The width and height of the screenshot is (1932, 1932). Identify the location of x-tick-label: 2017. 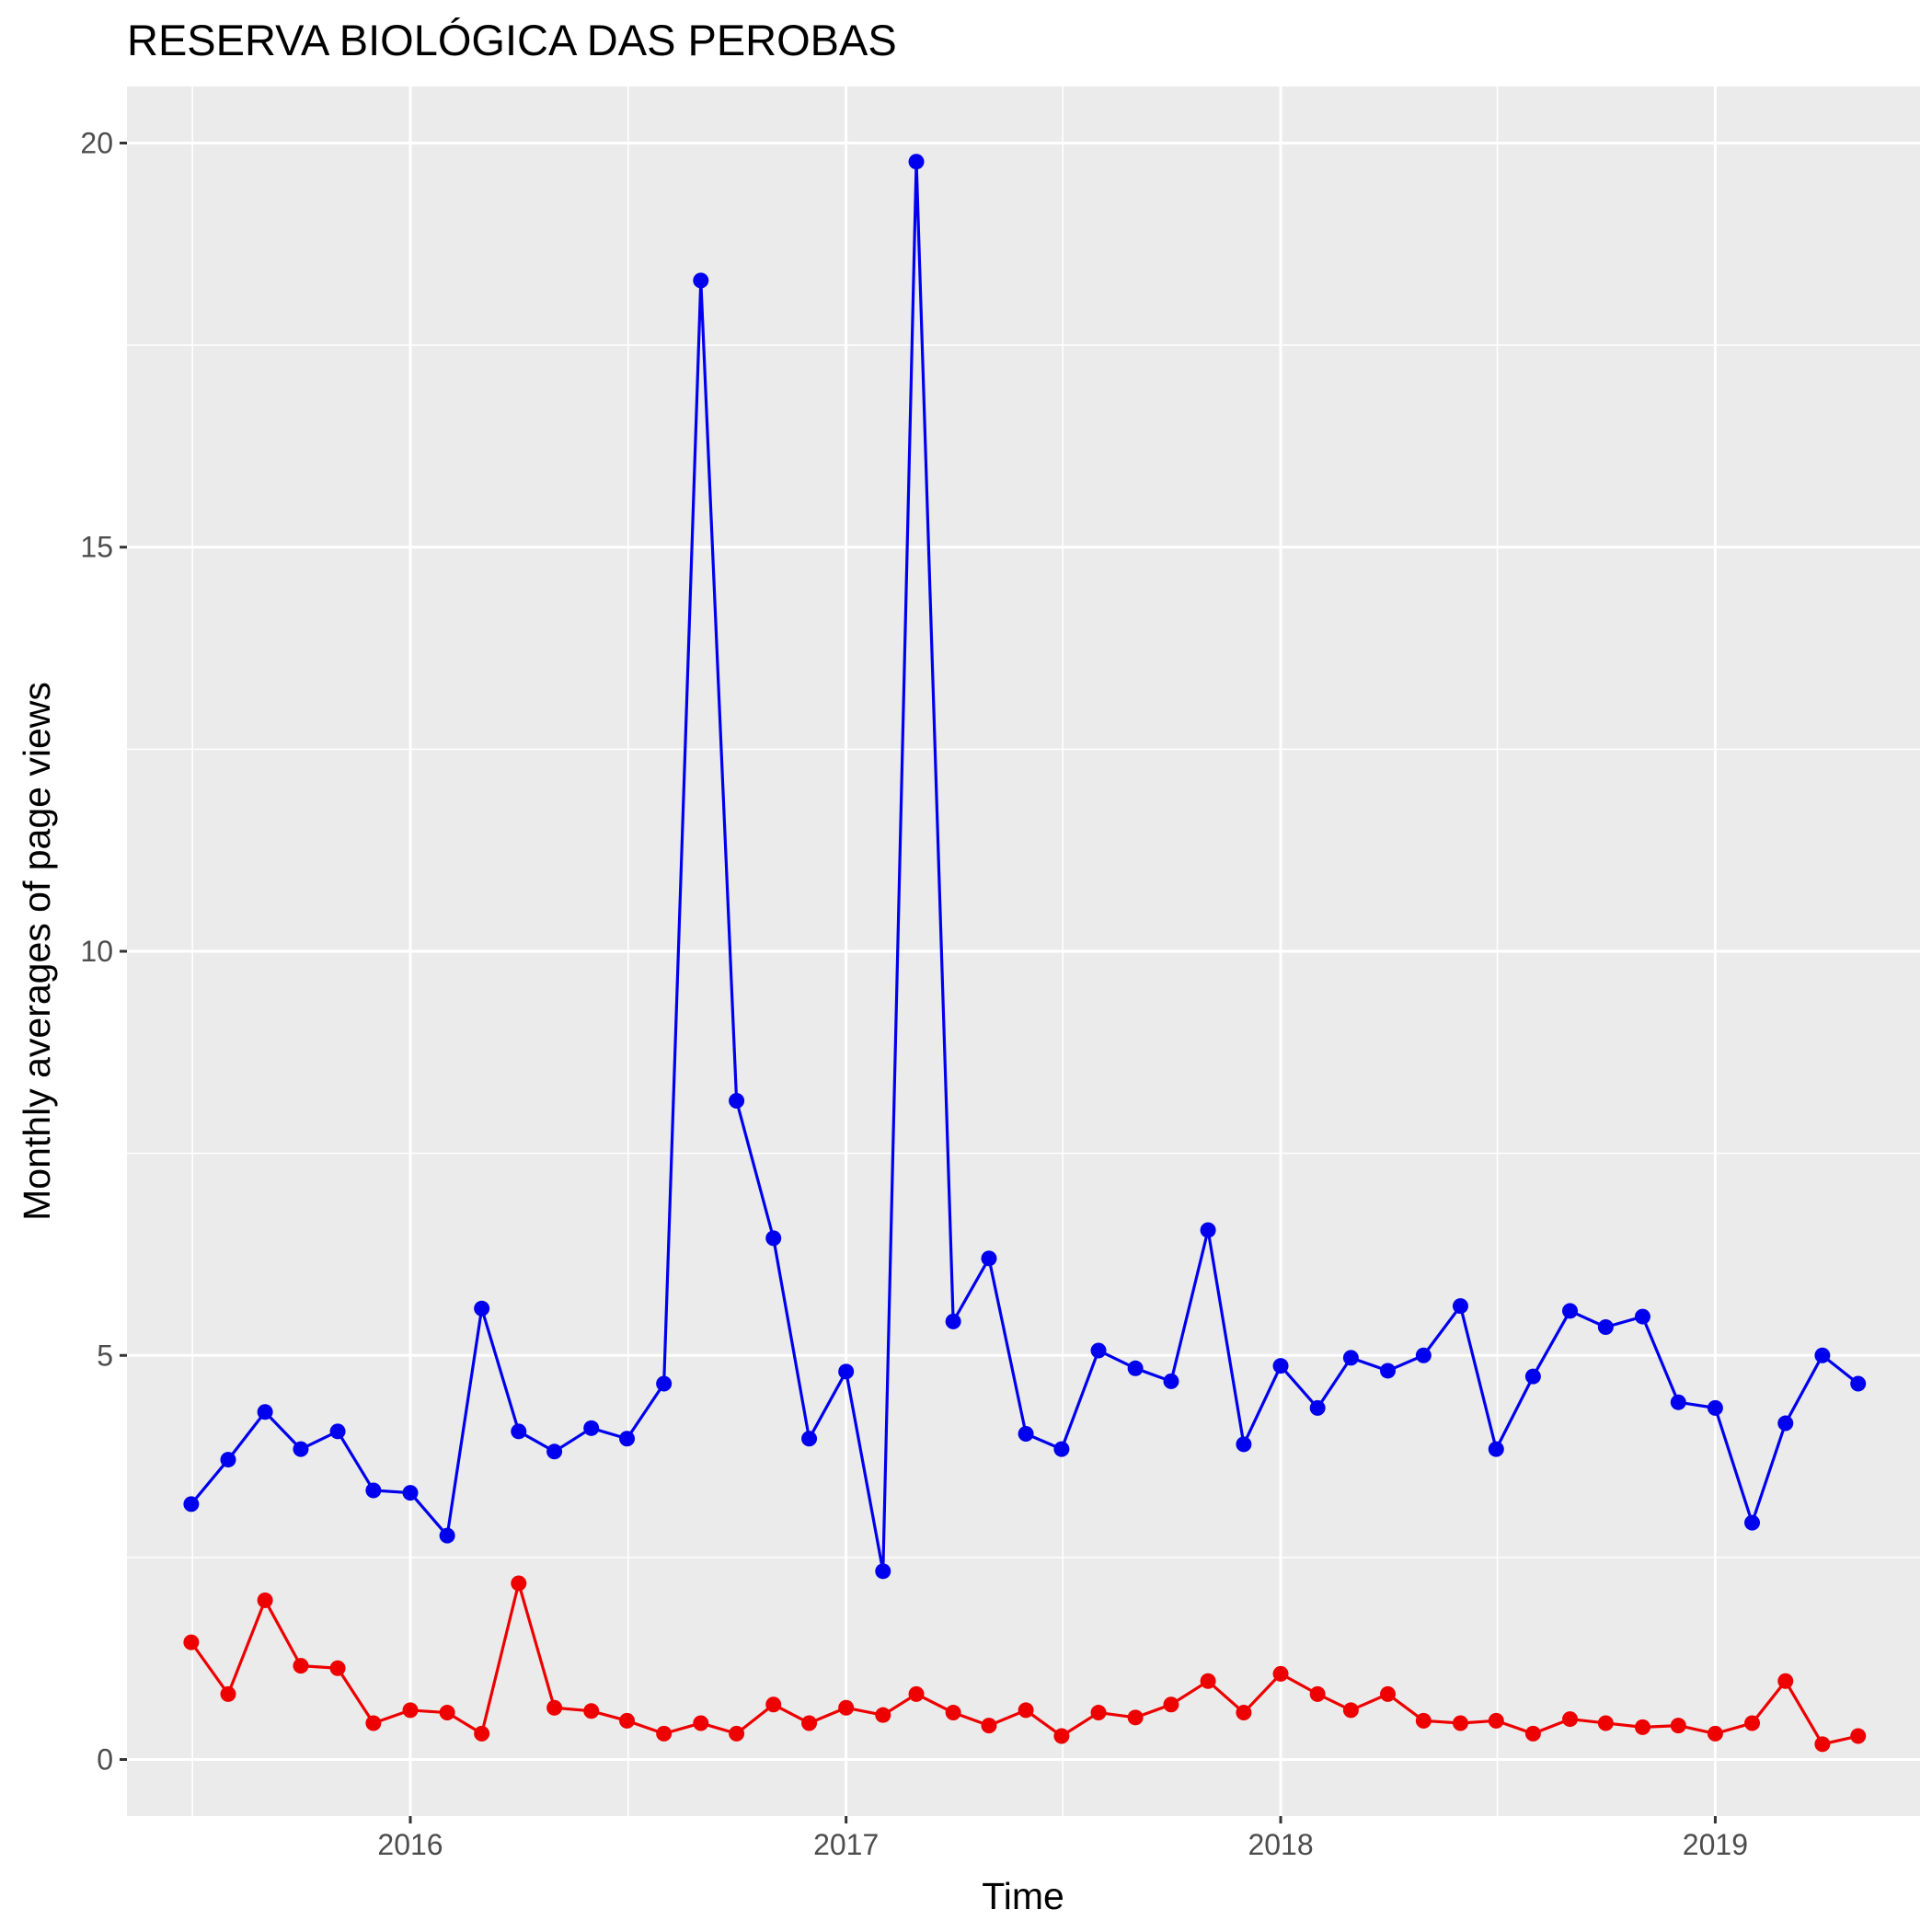
(846, 1844).